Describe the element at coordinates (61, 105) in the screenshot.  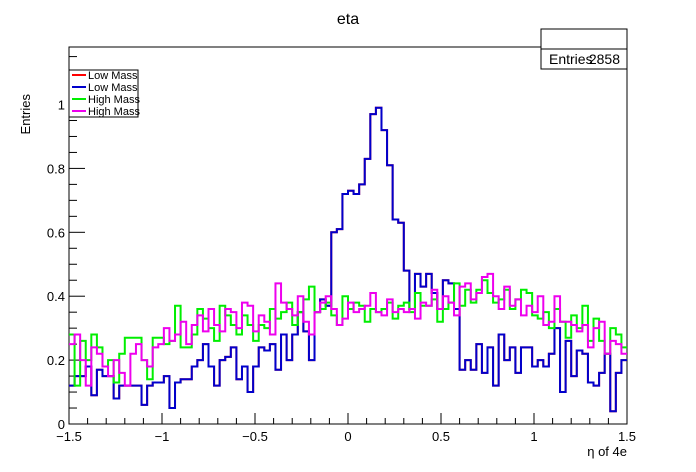
I see `y-tick-label: 1` at that location.